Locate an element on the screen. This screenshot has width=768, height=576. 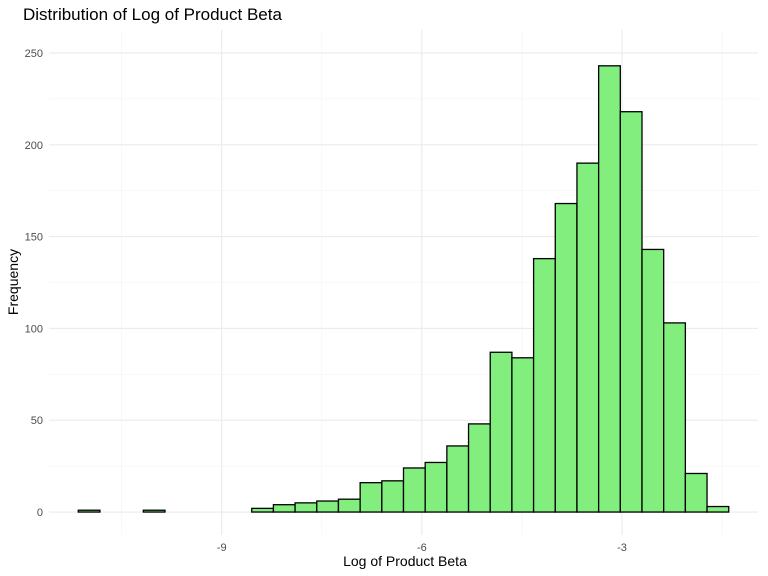
x-tick-label: -3 is located at coordinates (622, 548).